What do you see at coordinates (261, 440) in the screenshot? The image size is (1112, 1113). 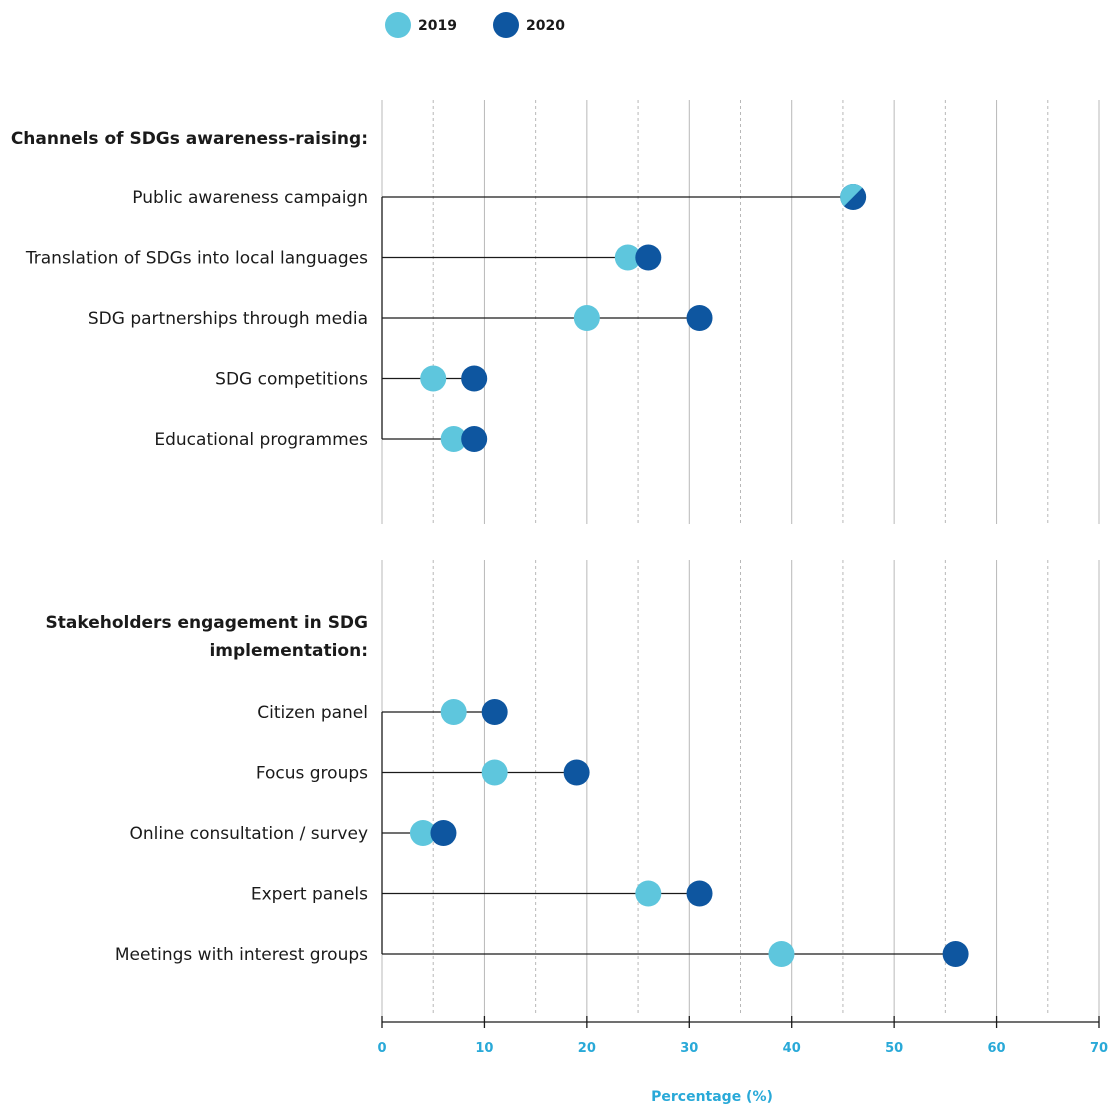 I see `category-label: Educational programmes` at bounding box center [261, 440].